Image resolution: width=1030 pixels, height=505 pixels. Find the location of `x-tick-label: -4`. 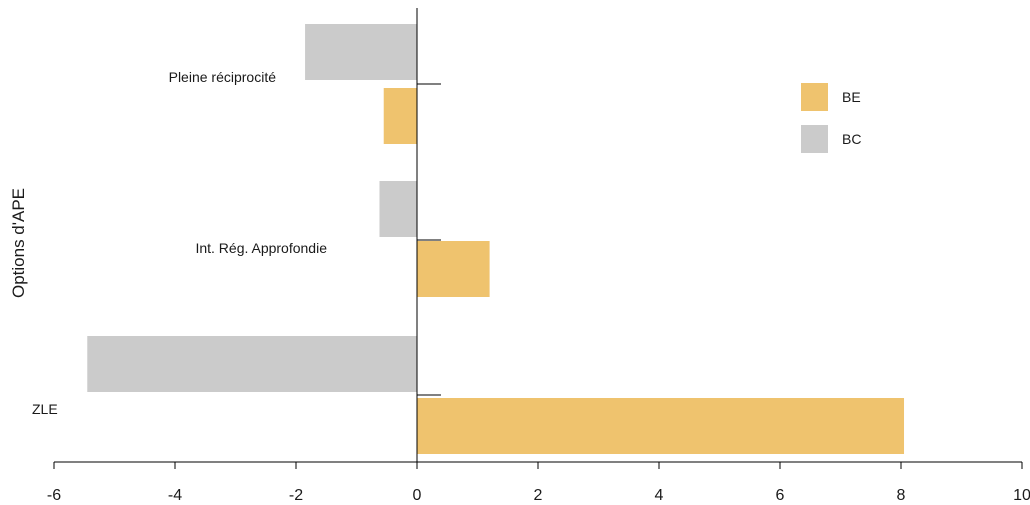

x-tick-label: -4 is located at coordinates (175, 495).